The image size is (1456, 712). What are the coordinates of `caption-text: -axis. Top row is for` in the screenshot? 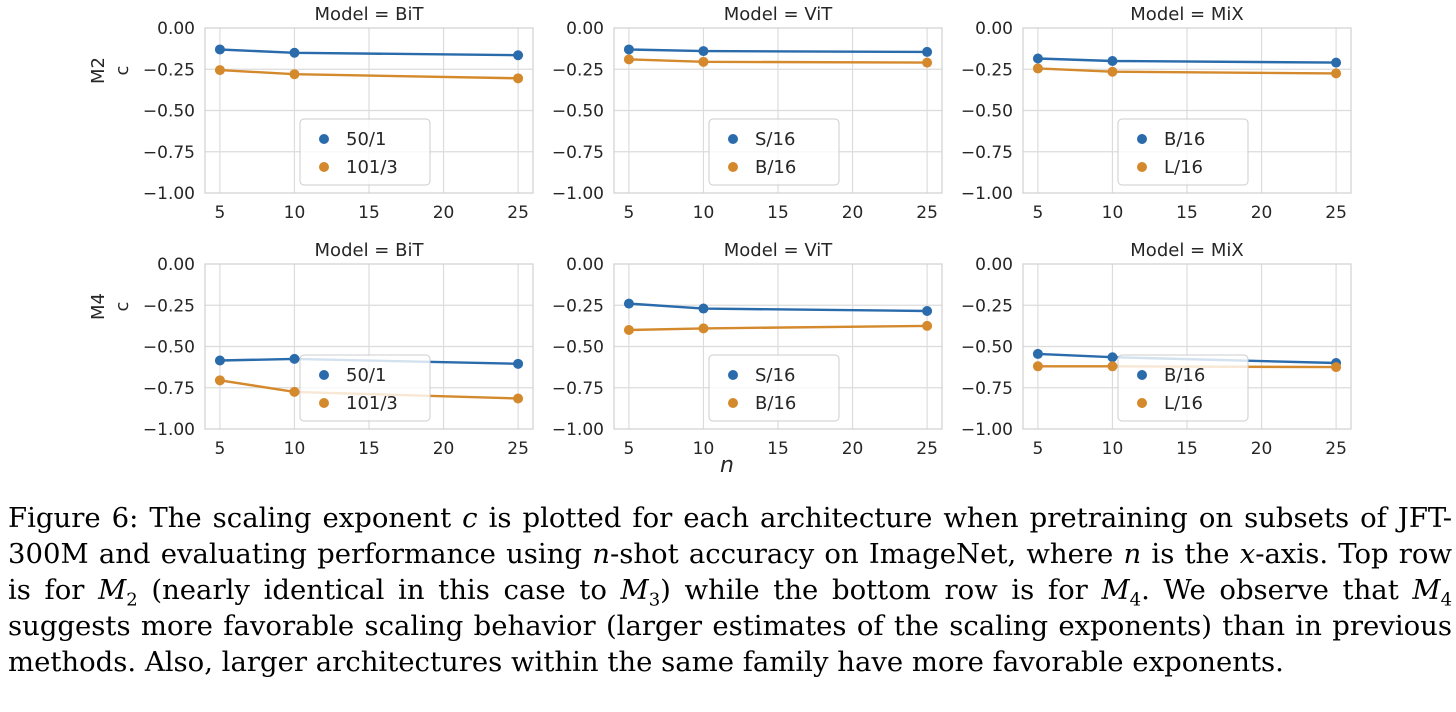 It's located at (730, 572).